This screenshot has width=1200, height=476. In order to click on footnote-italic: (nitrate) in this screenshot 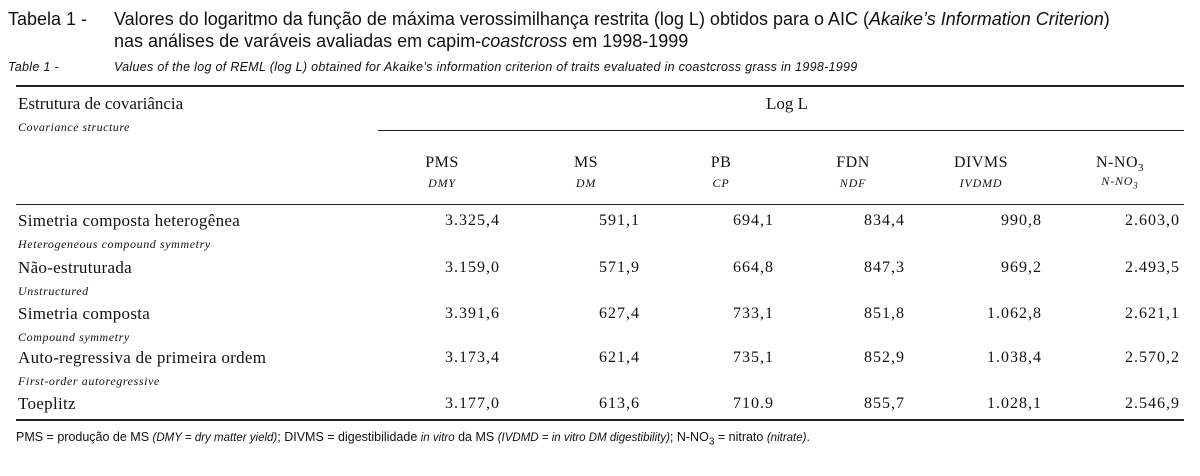, I will do `click(786, 438)`.